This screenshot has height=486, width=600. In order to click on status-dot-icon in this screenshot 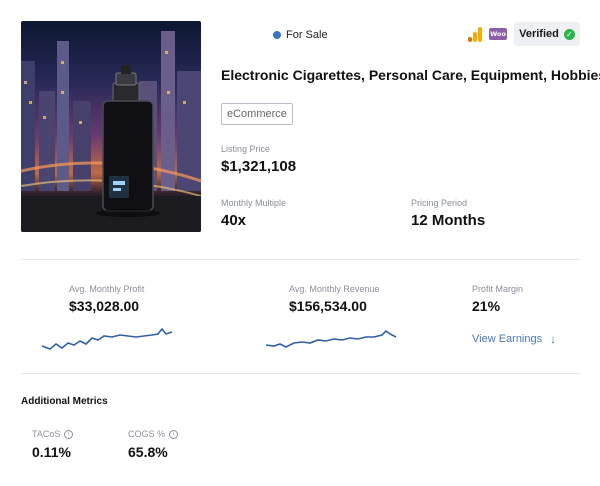, I will do `click(277, 35)`.